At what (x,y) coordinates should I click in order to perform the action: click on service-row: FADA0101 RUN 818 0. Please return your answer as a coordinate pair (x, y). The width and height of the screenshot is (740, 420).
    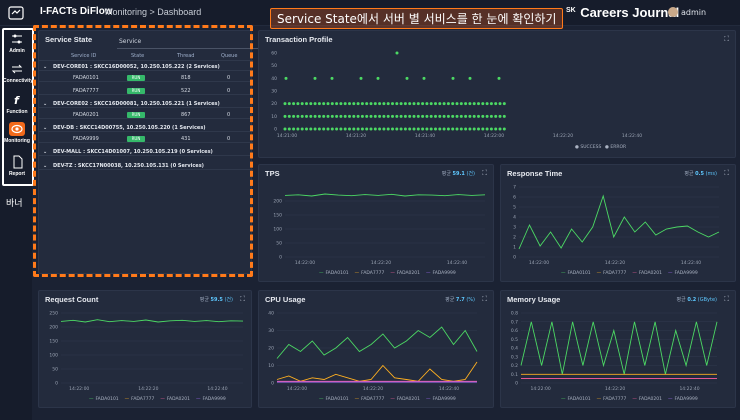
    Looking at the image, I should click on (146, 77).